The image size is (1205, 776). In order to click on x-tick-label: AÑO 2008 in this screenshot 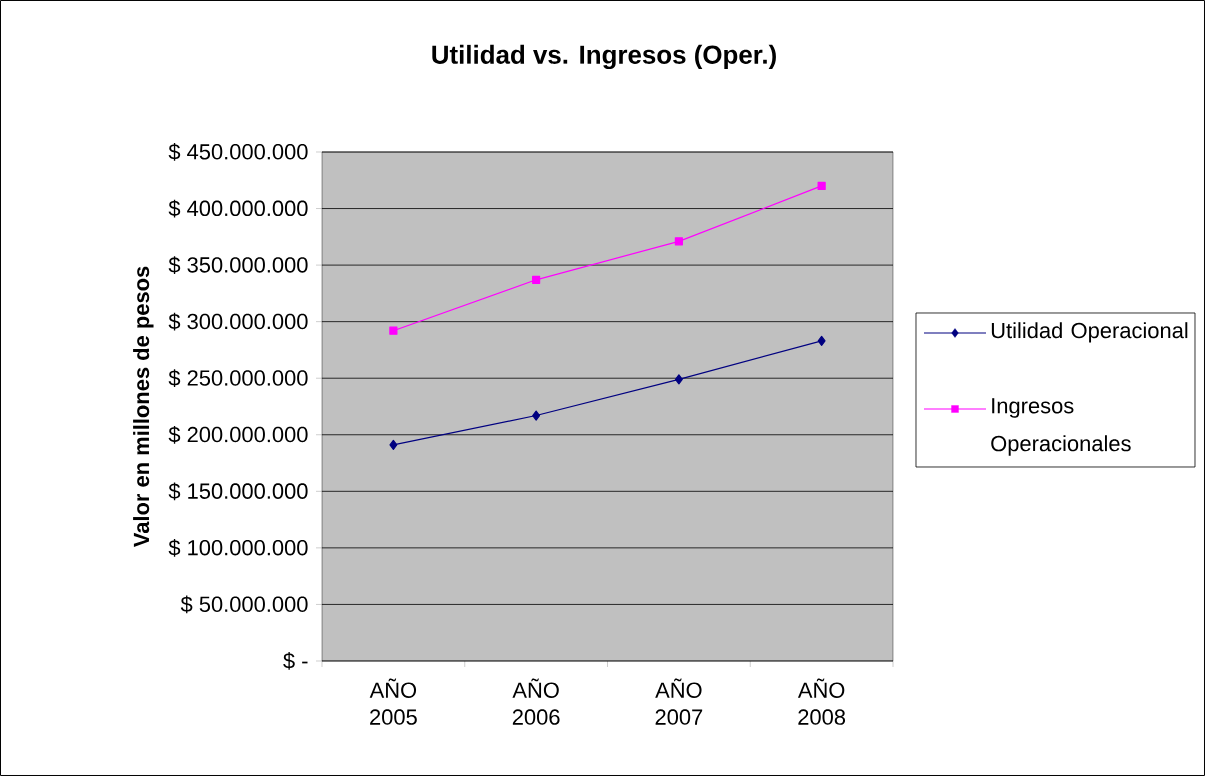, I will do `click(821, 701)`.